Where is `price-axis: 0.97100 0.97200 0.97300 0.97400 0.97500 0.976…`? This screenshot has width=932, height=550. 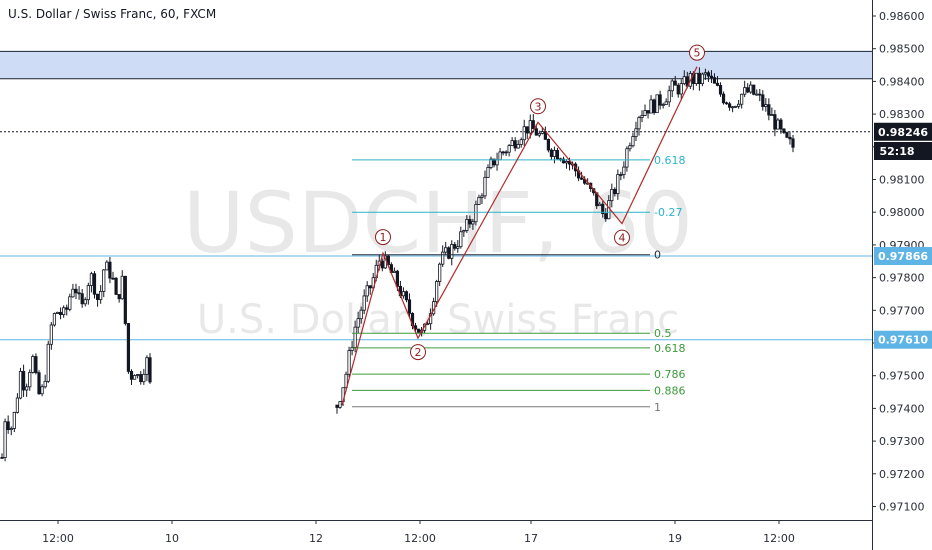
price-axis: 0.97100 0.97200 0.97300 0.97400 0.97500 0.976… is located at coordinates (898, 275).